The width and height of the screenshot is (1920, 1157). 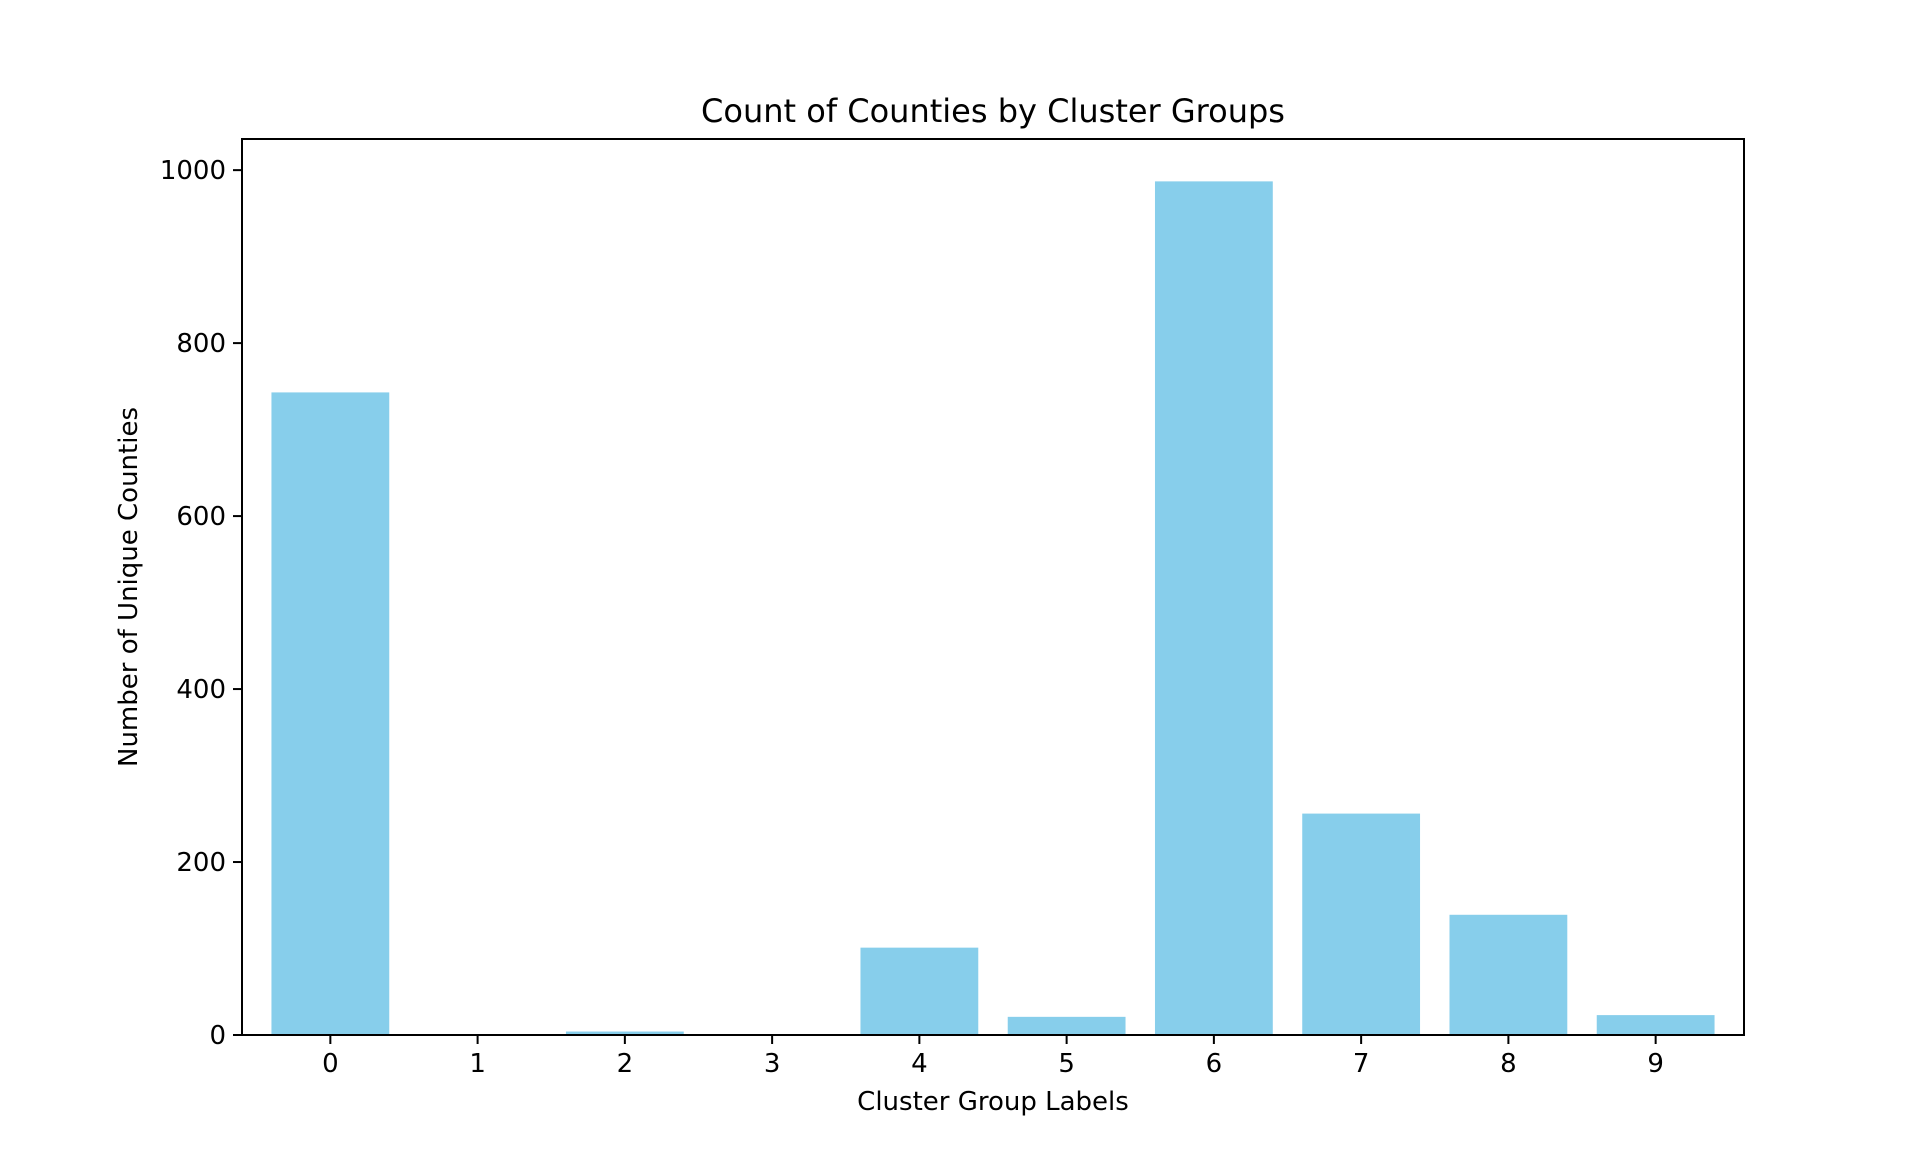 I want to click on y-tick-label: 200, so click(x=201, y=863).